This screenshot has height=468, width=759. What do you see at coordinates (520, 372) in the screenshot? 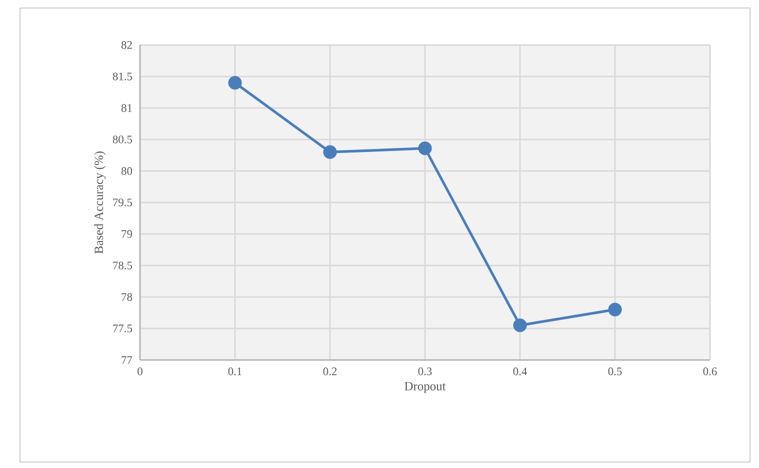
I see `x-tick-label: 0.4` at bounding box center [520, 372].